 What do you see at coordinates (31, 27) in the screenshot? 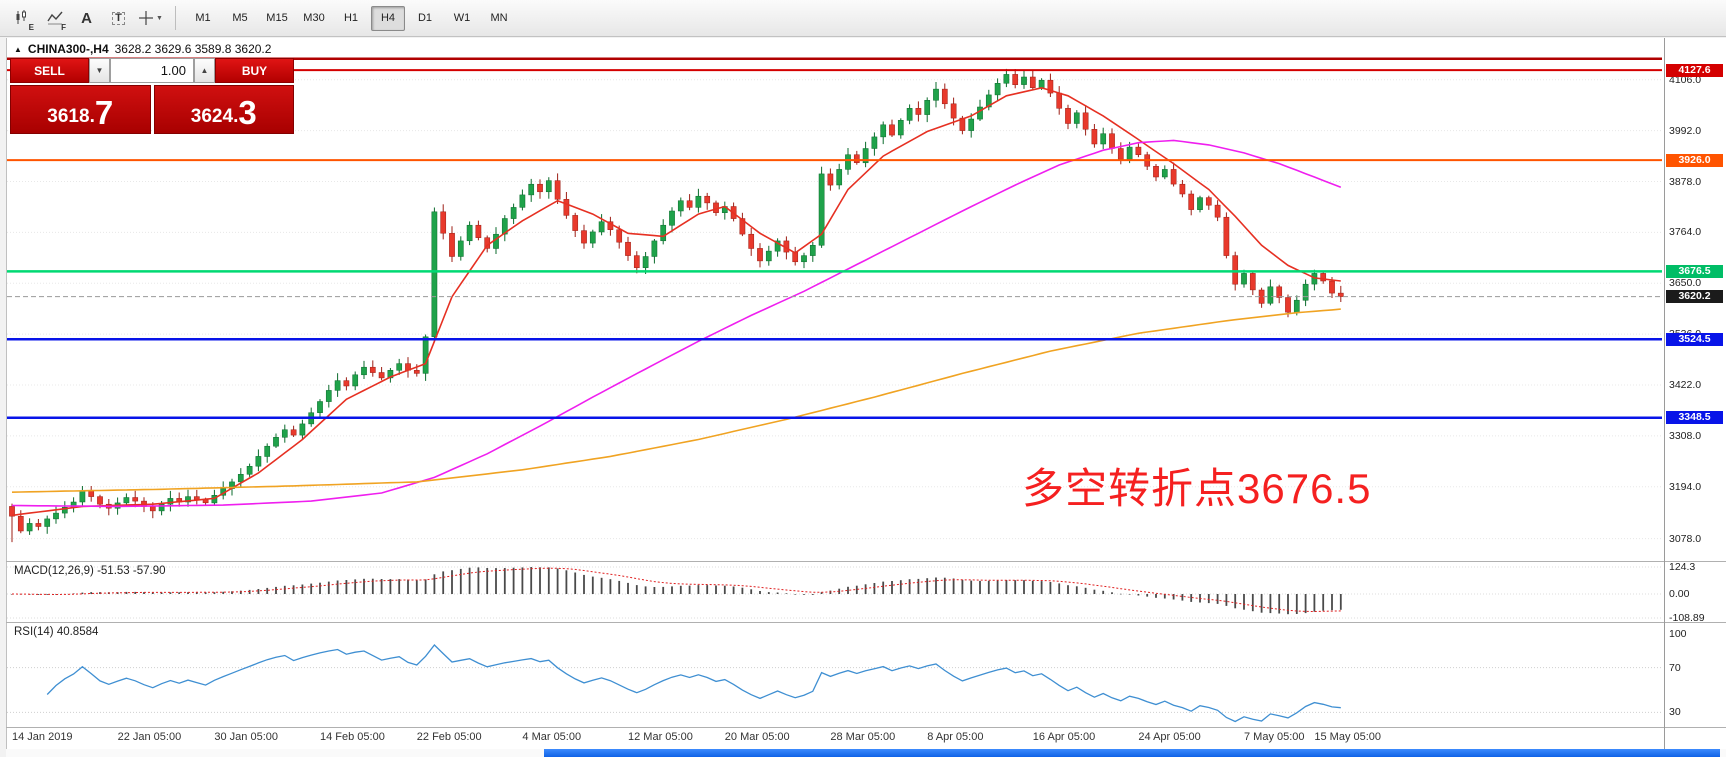
I see `charts-icon-sub: E` at bounding box center [31, 27].